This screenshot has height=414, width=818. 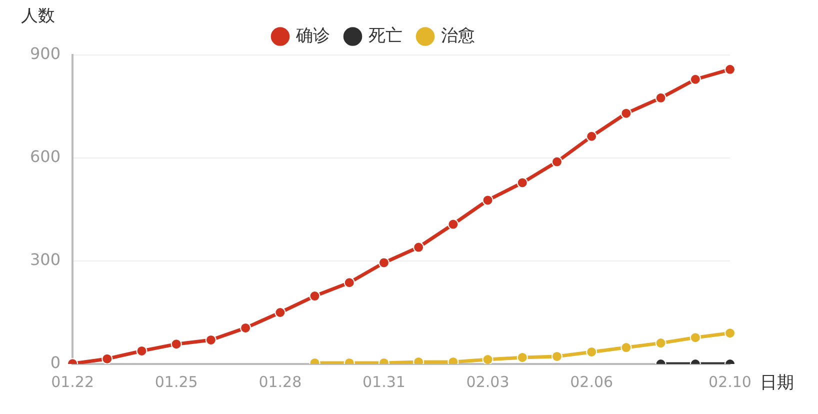 What do you see at coordinates (777, 382) in the screenshot?
I see `x-axis-title: 日期` at bounding box center [777, 382].